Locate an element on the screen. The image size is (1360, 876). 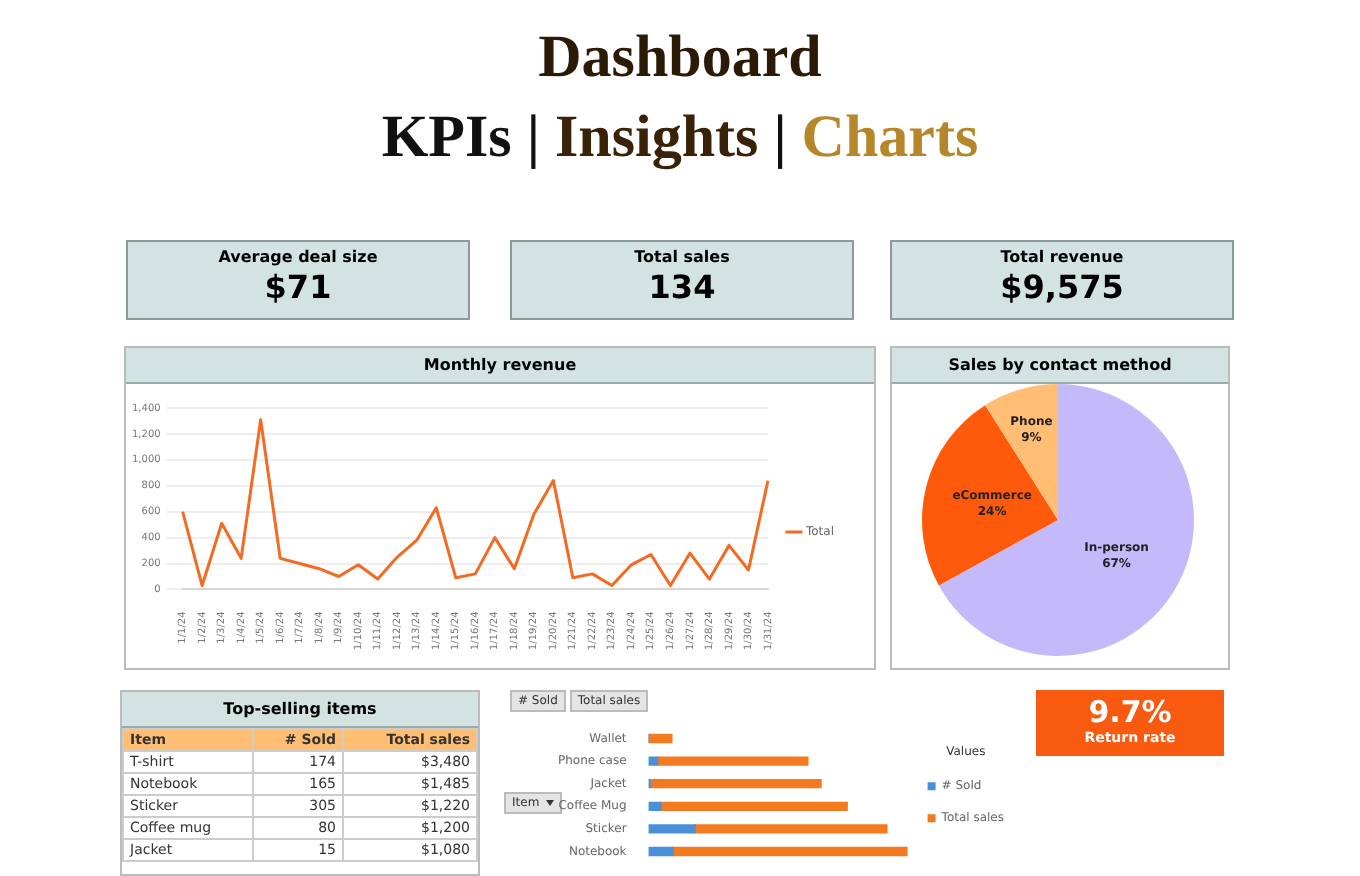
text: 134 is located at coordinates (682, 287).